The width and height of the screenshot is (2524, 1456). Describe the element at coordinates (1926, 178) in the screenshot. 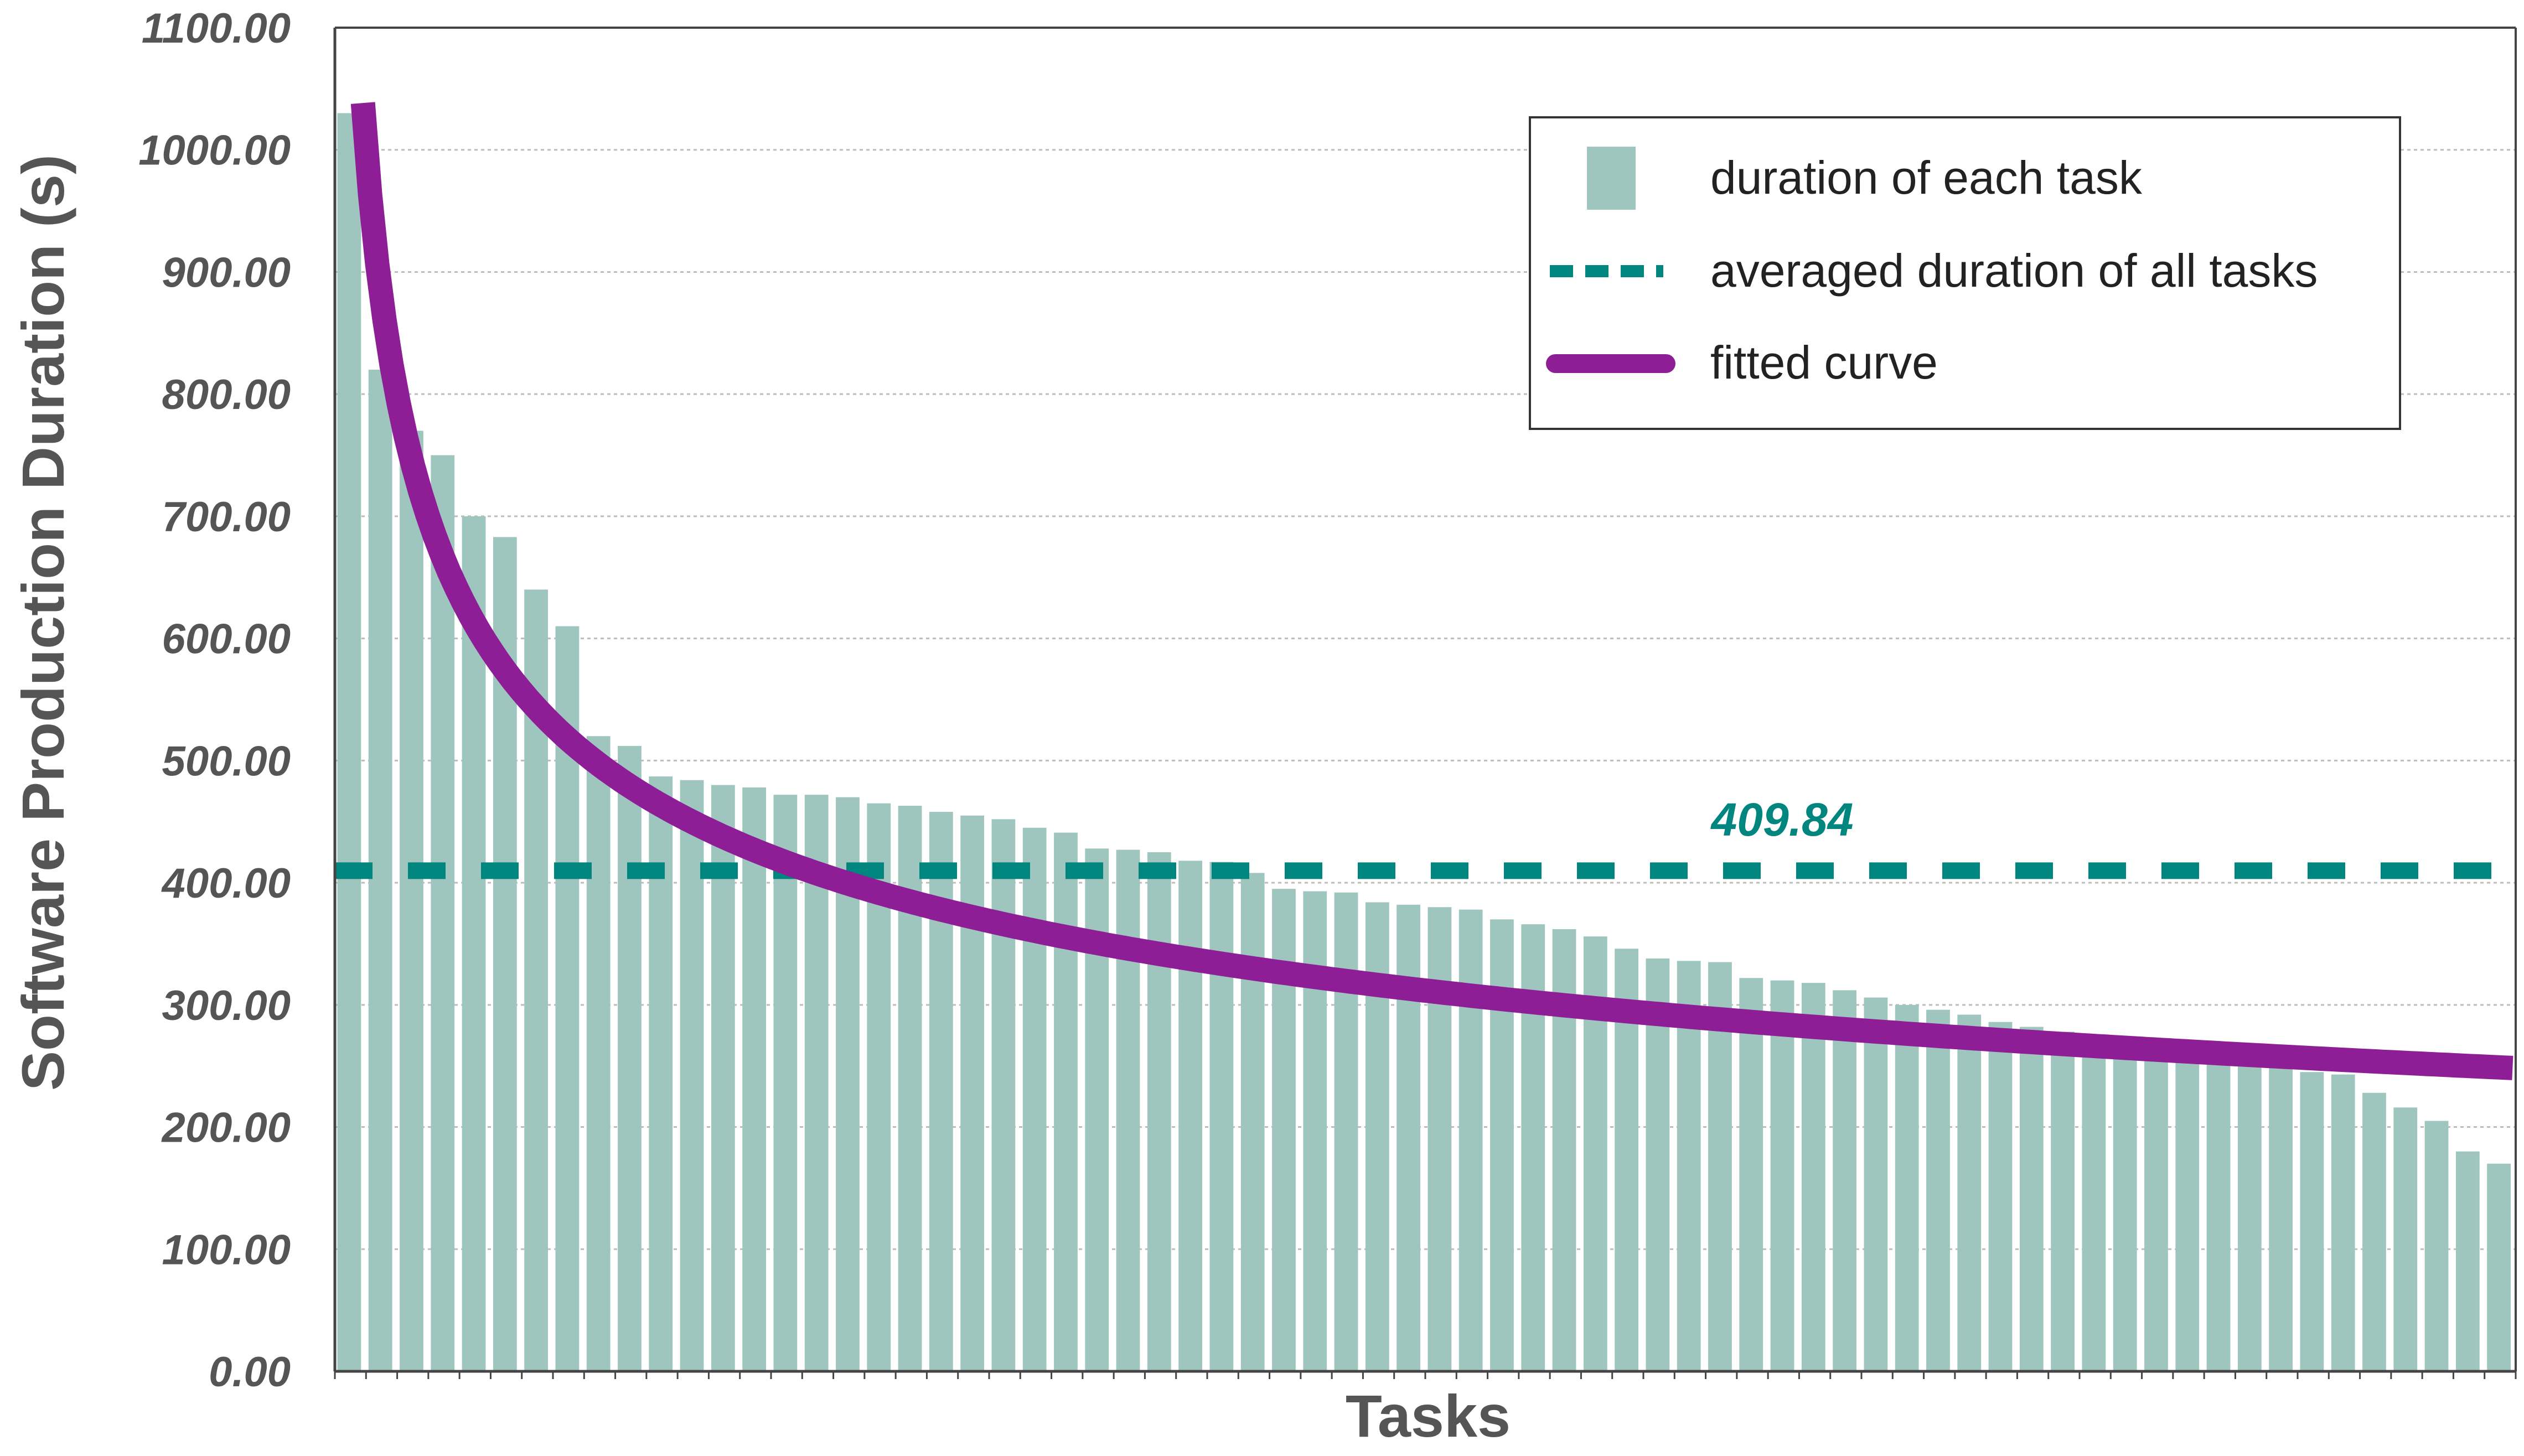

I see `legend-label-bars: duration of each task` at that location.